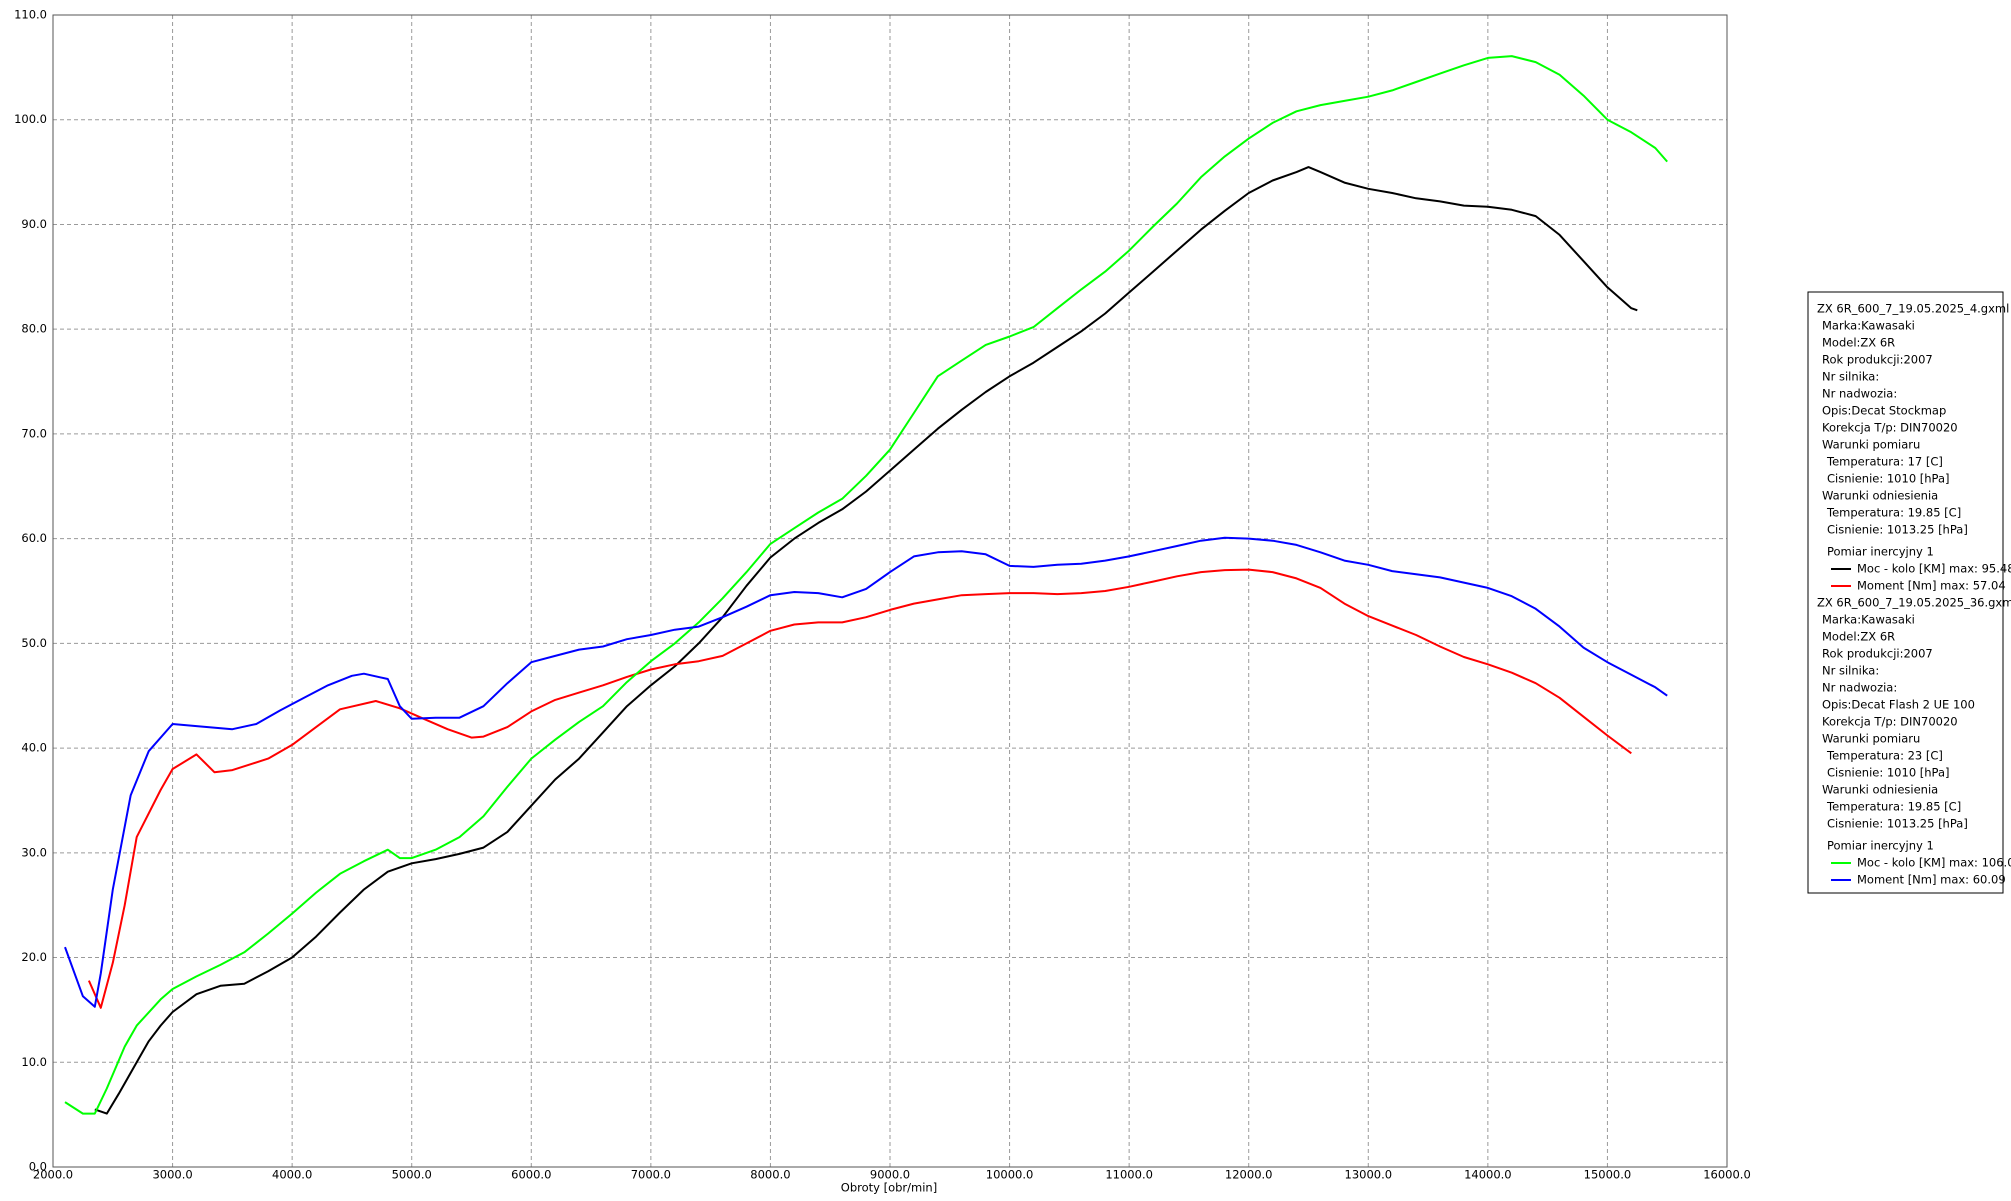 Image resolution: width=2011 pixels, height=1201 pixels. Describe the element at coordinates (34, 538) in the screenshot. I see `y-tick-label: 60.0` at that location.